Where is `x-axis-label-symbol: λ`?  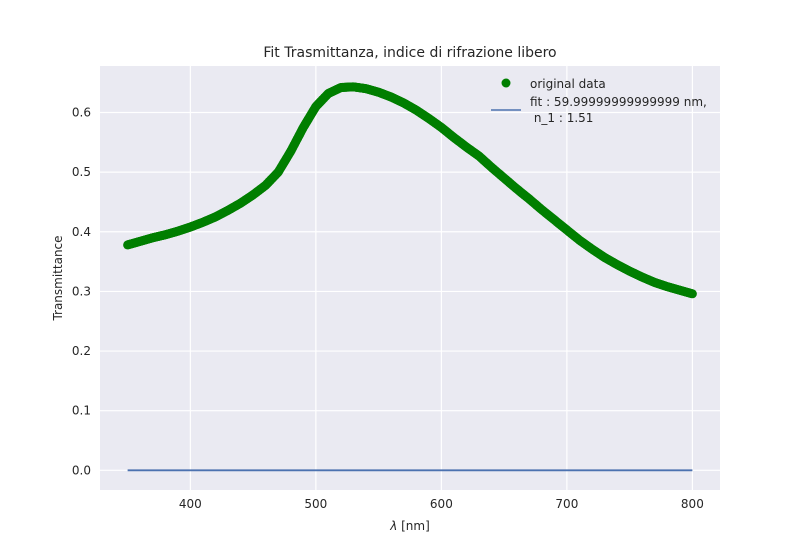 x-axis-label-symbol: λ is located at coordinates (393, 526).